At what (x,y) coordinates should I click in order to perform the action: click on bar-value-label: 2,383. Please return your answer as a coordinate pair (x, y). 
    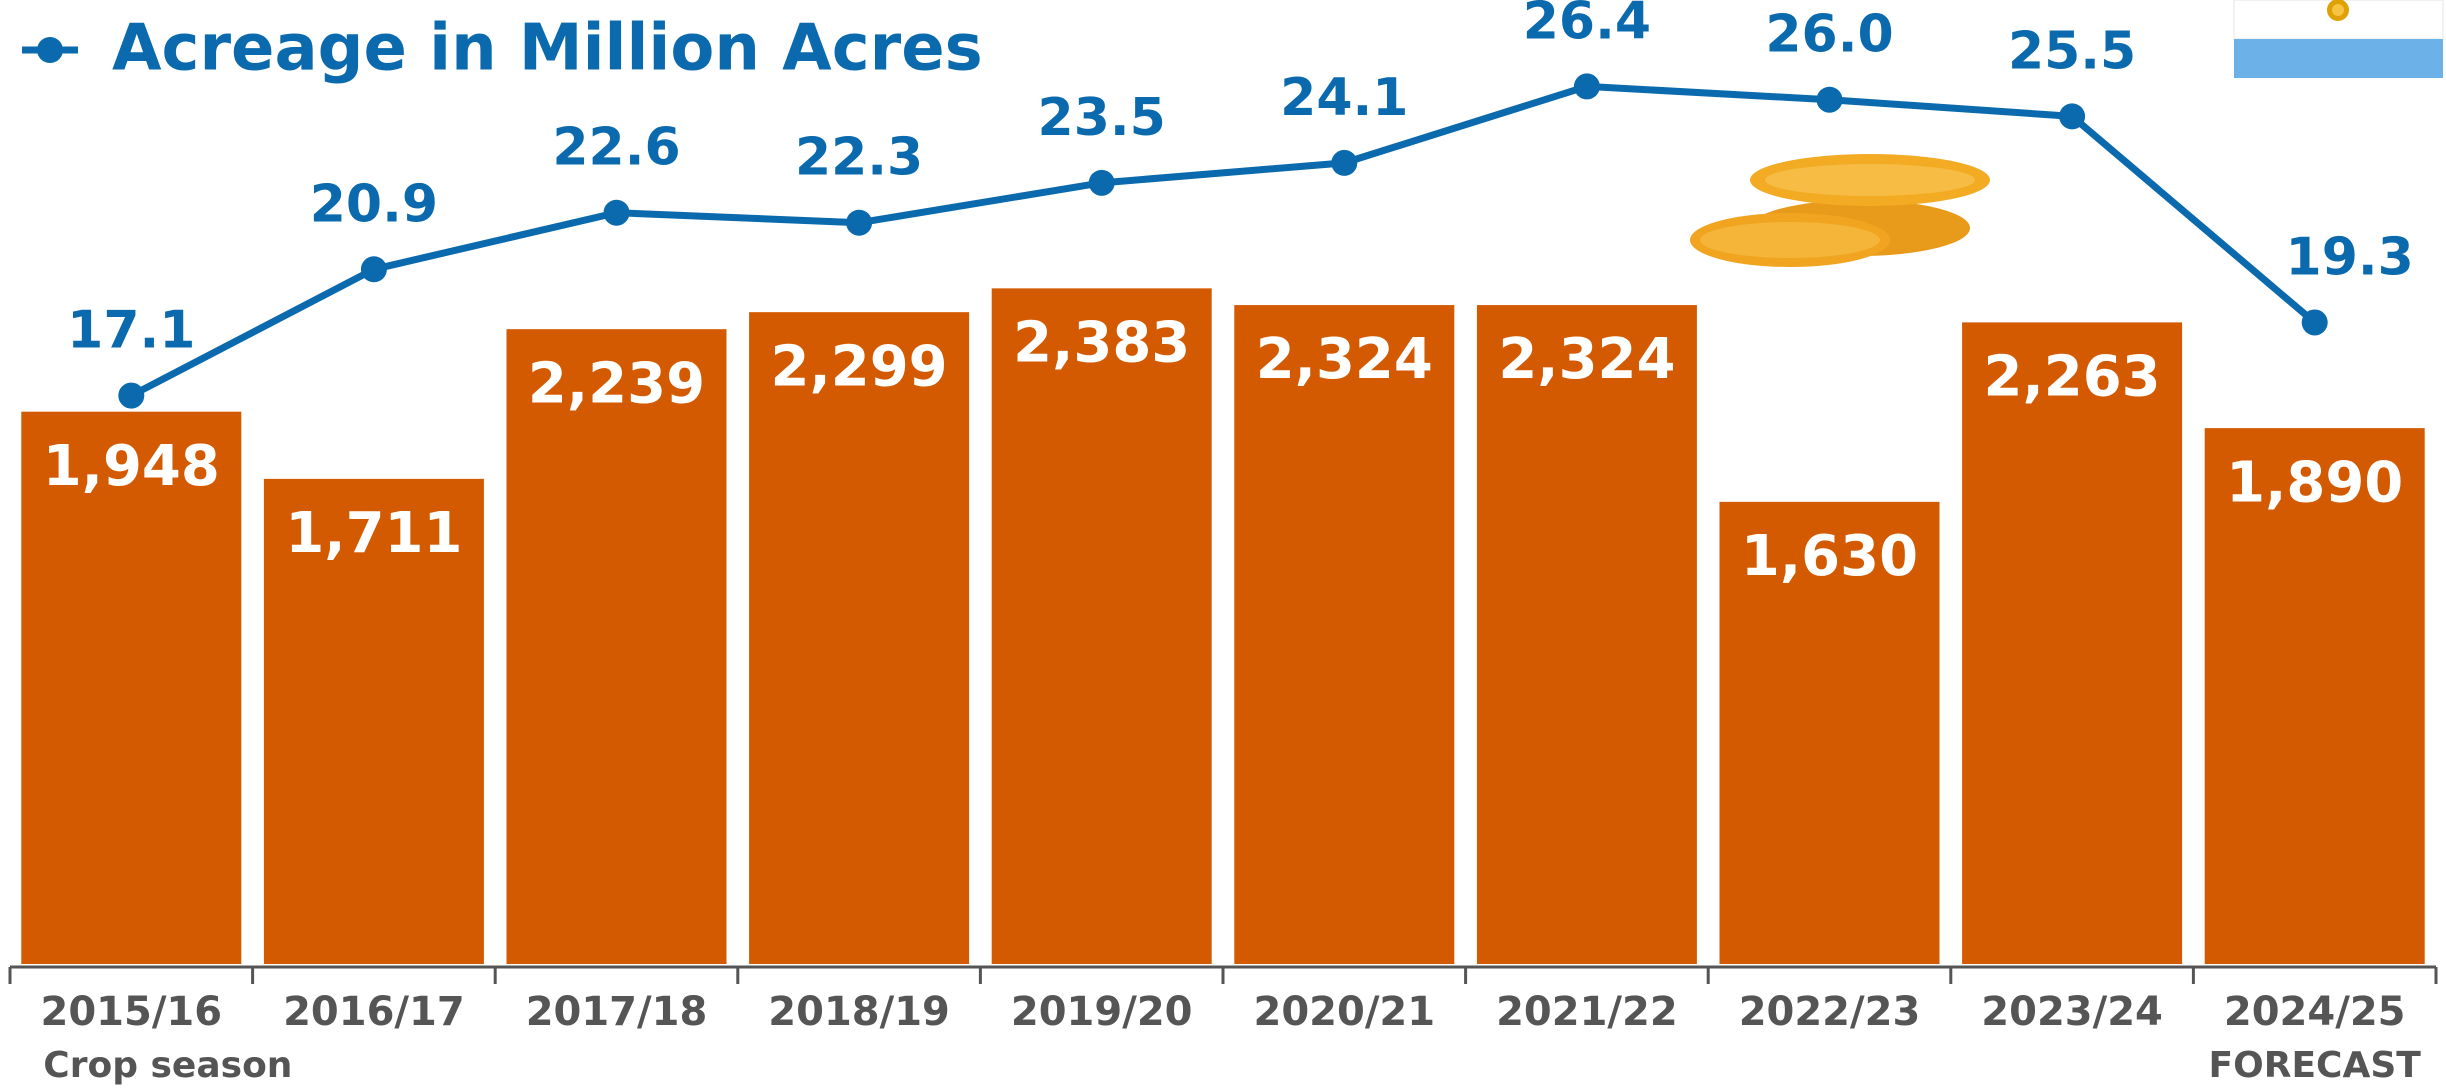
    Looking at the image, I should click on (1101, 342).